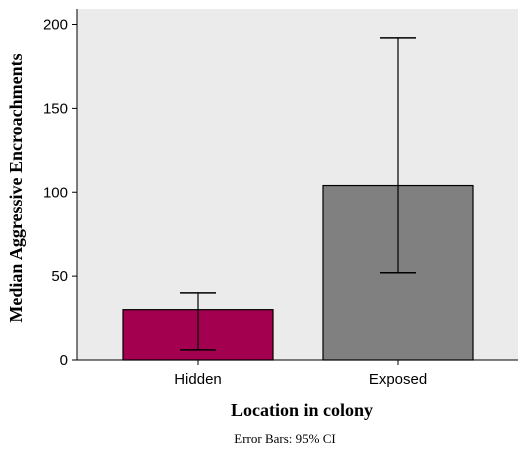 The image size is (518, 450). Describe the element at coordinates (198, 379) in the screenshot. I see `x-tick-label-hidden: Hidden` at that location.